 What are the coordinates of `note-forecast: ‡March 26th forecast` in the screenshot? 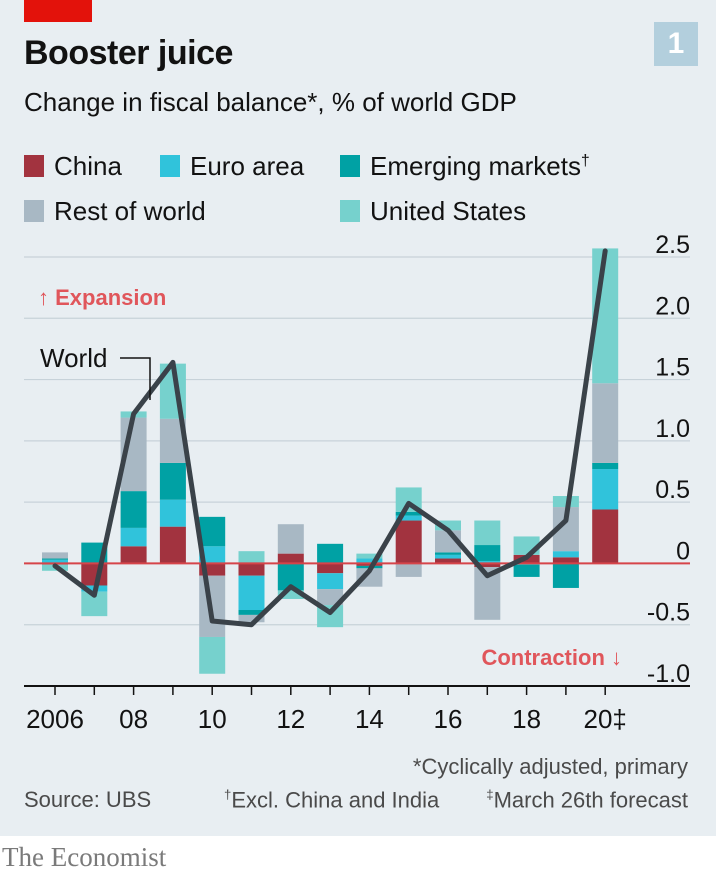 It's located at (587, 800).